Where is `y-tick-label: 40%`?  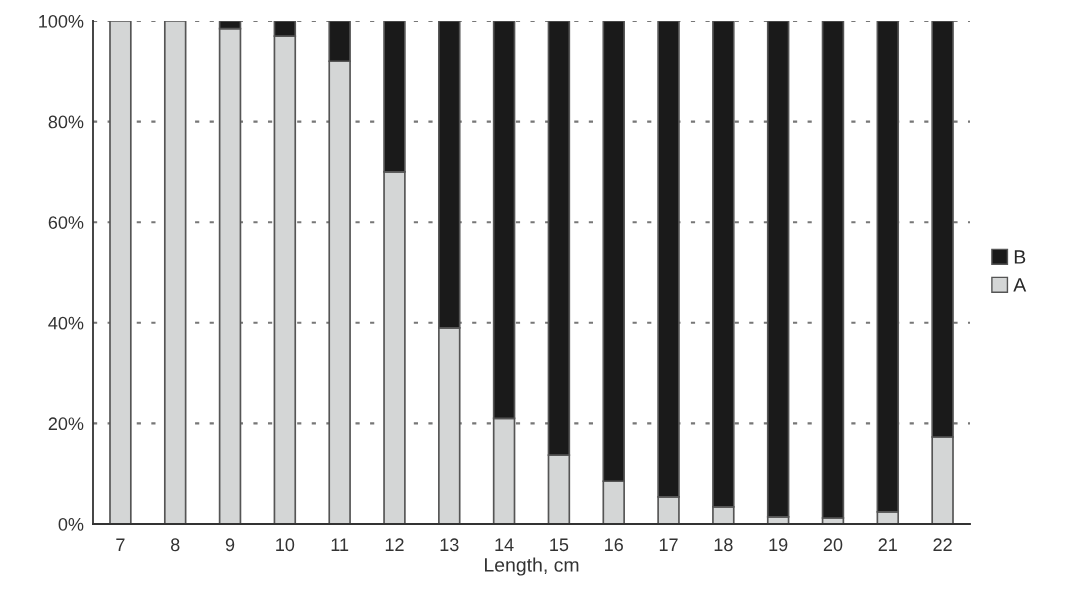 y-tick-label: 40% is located at coordinates (66, 323).